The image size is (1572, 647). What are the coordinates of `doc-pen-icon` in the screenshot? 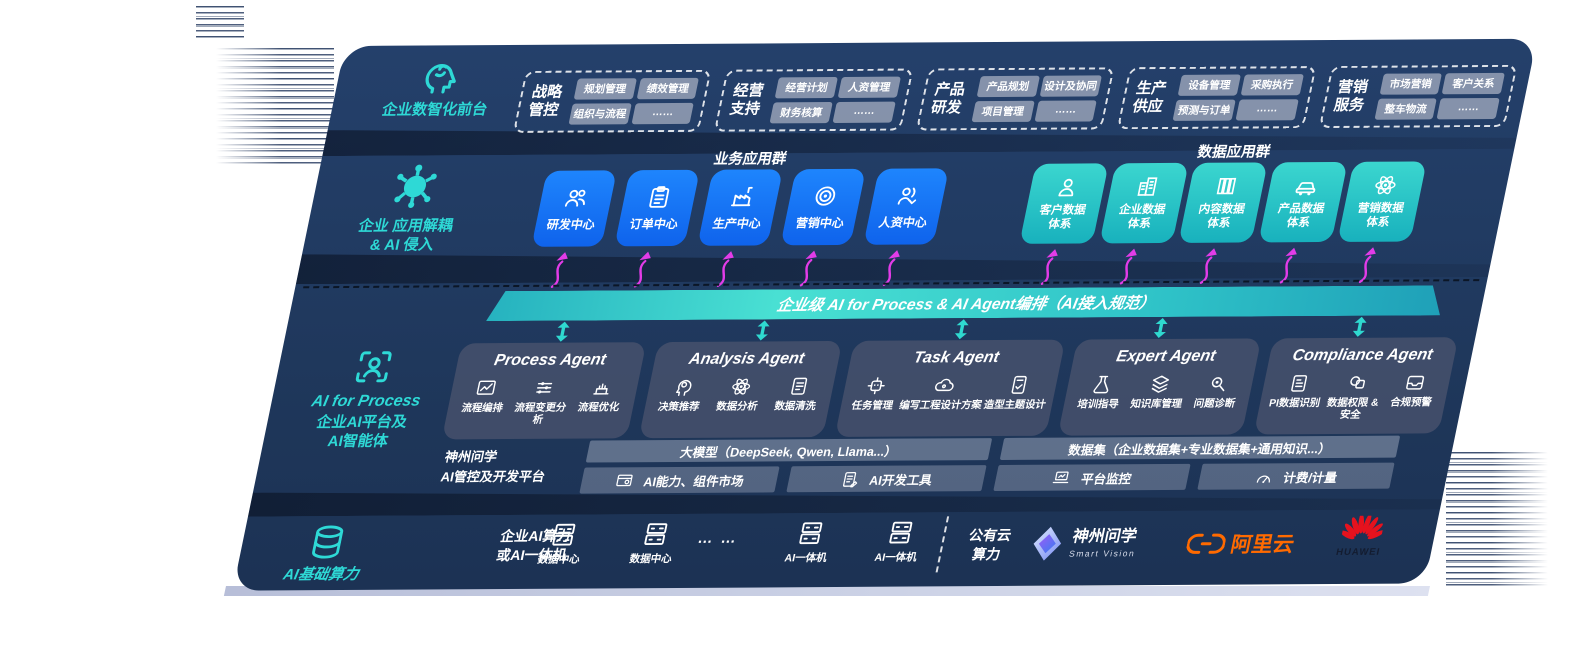 It's located at (850, 478).